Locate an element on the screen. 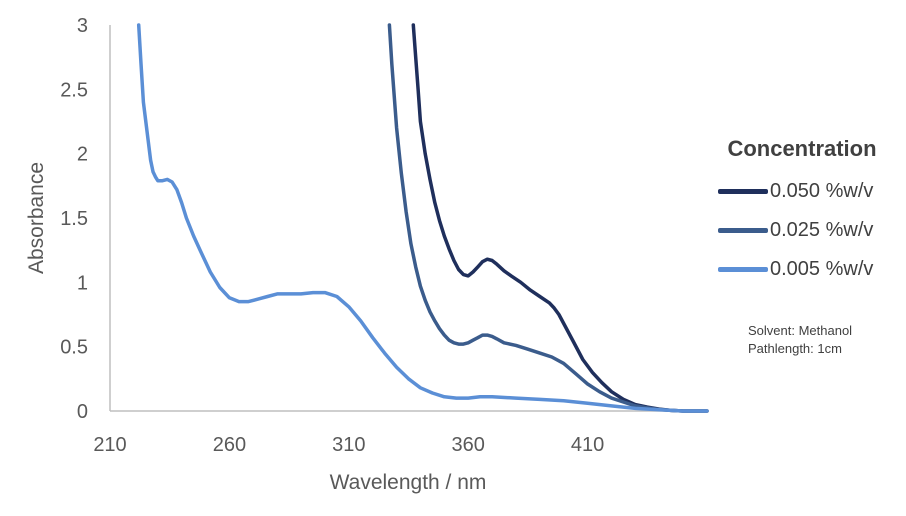 This screenshot has width=906, height=516. x-tick-label: 310 is located at coordinates (348, 445).